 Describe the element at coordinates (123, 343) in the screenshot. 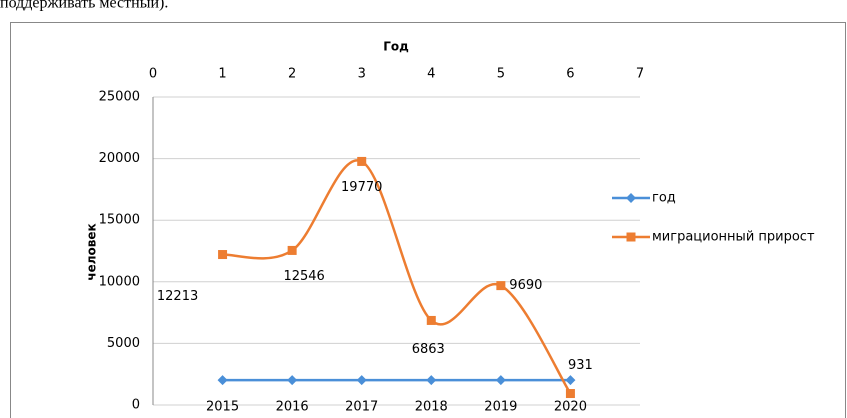

I see `y-tick-label: 5000` at that location.